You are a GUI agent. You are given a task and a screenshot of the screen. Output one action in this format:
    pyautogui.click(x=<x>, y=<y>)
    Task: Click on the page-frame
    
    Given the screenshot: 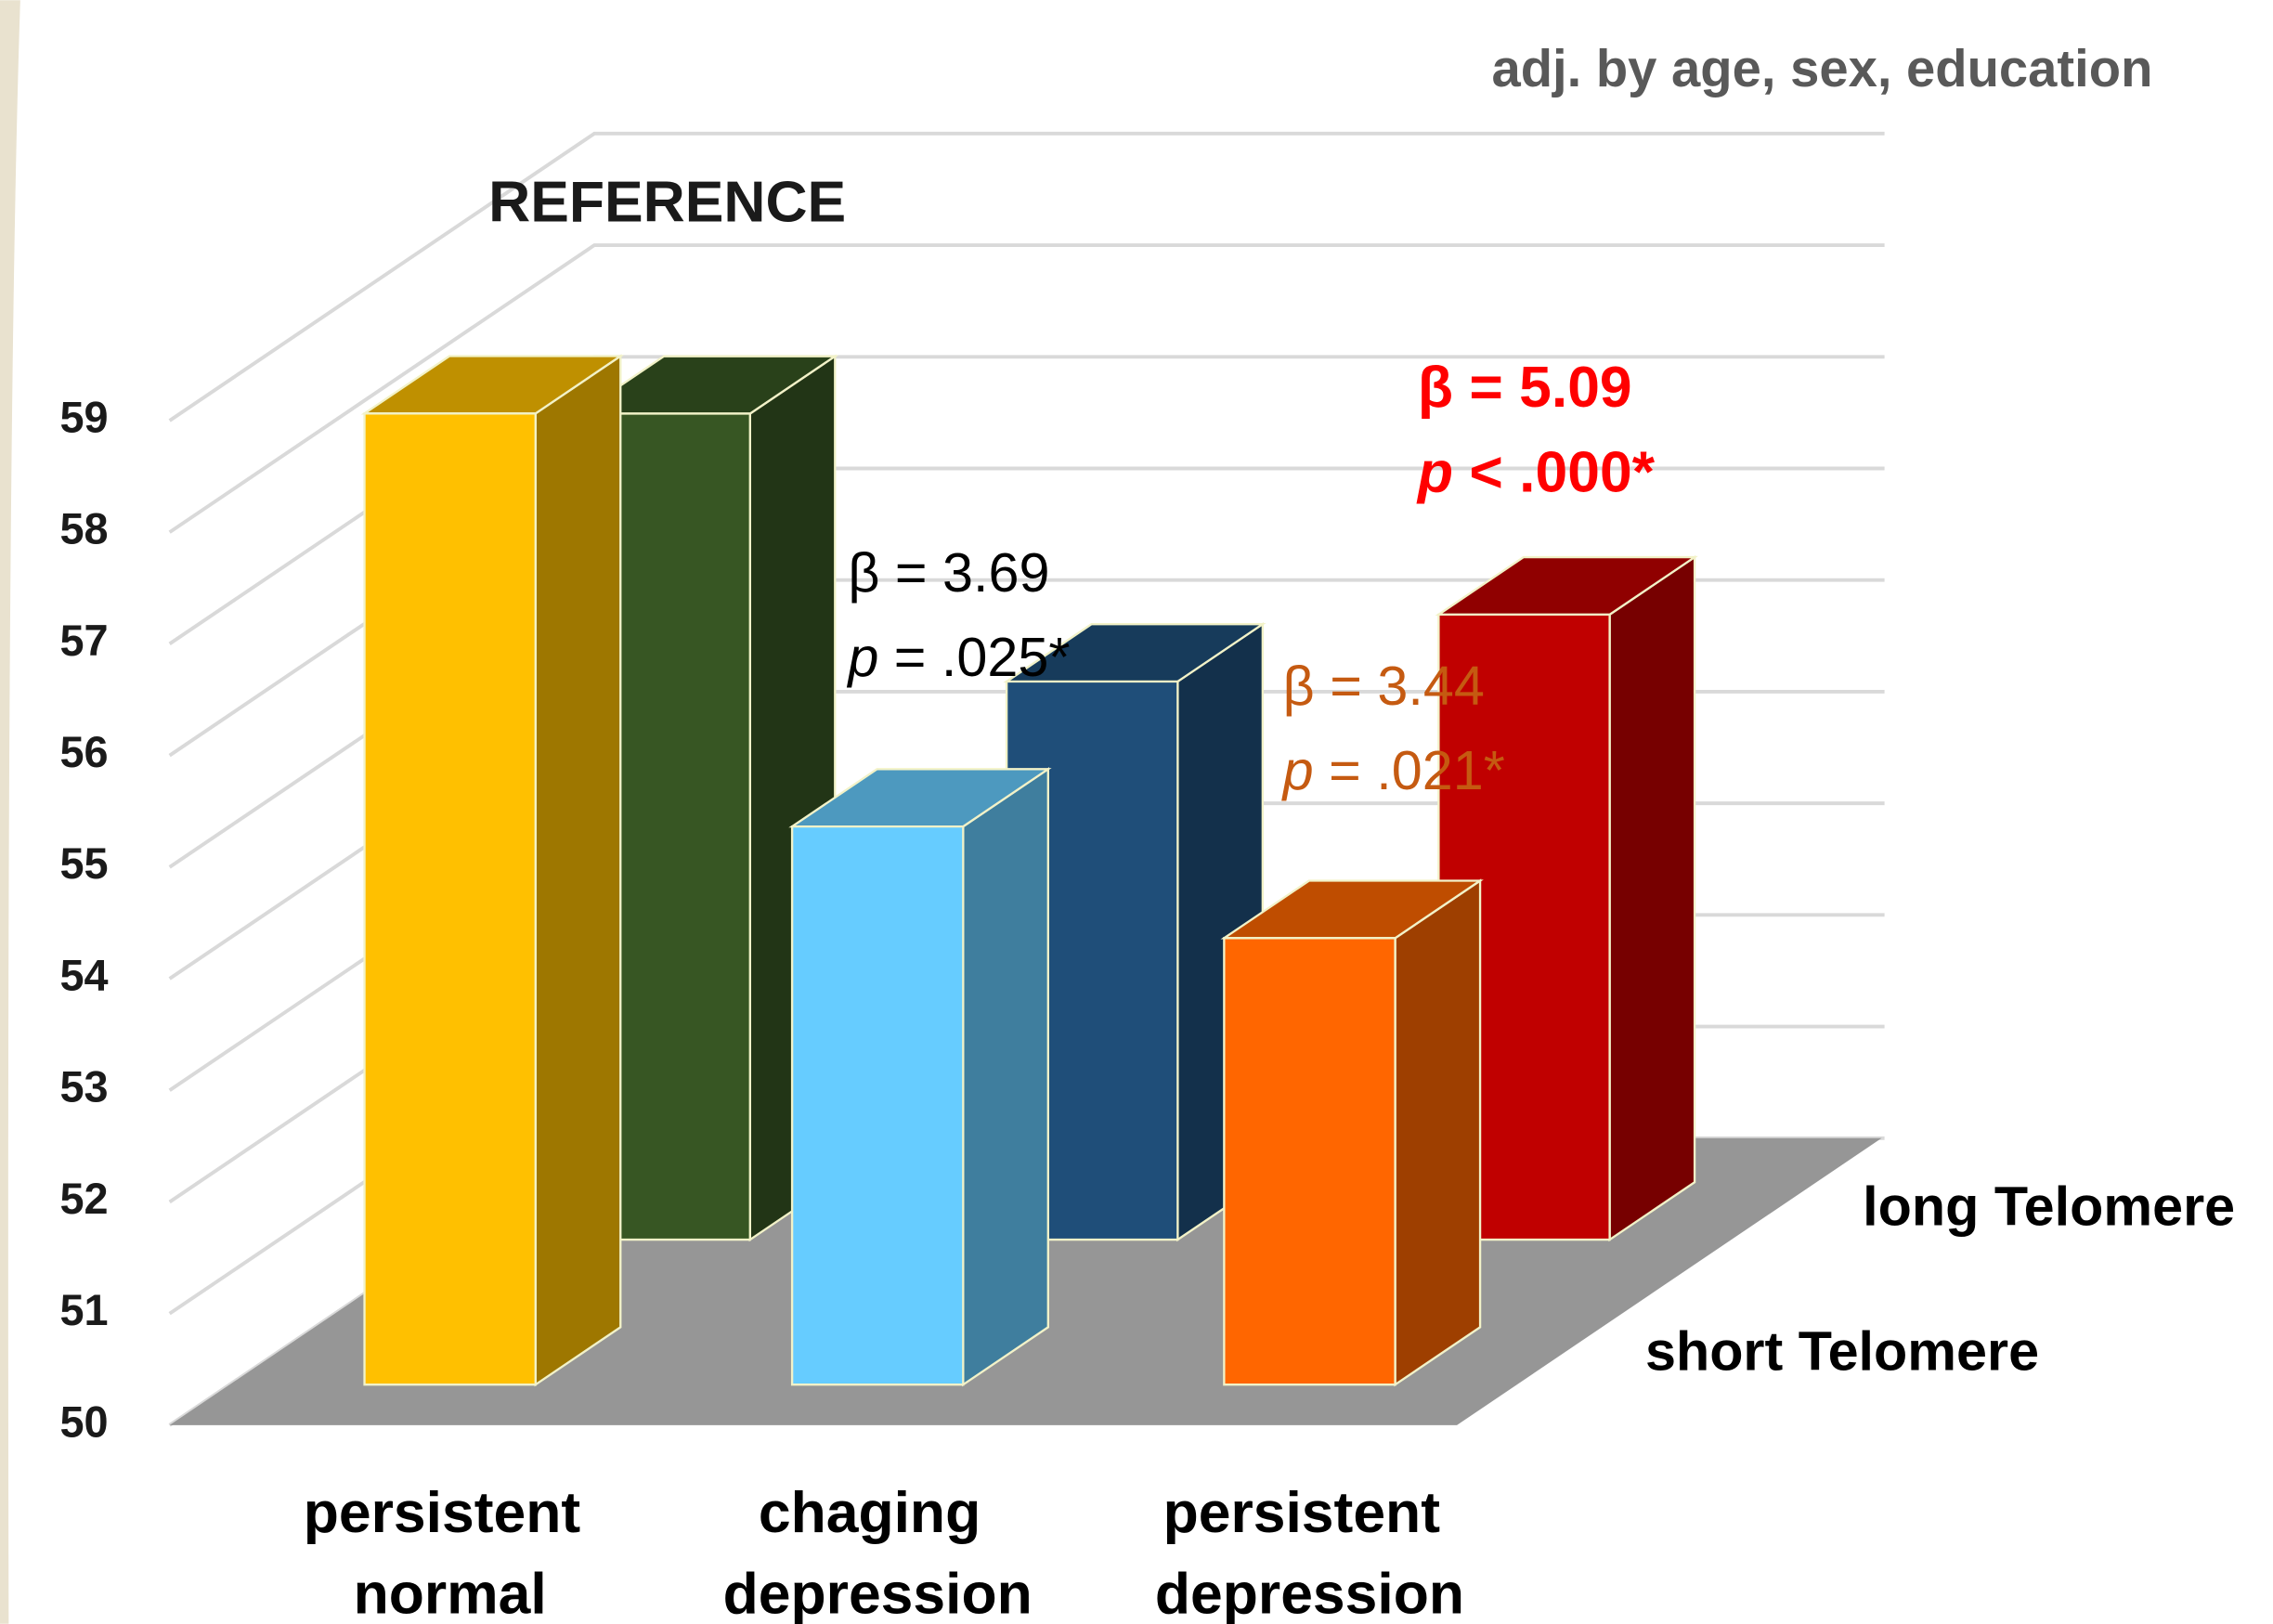 What is the action you would take?
    pyautogui.click(x=10, y=812)
    